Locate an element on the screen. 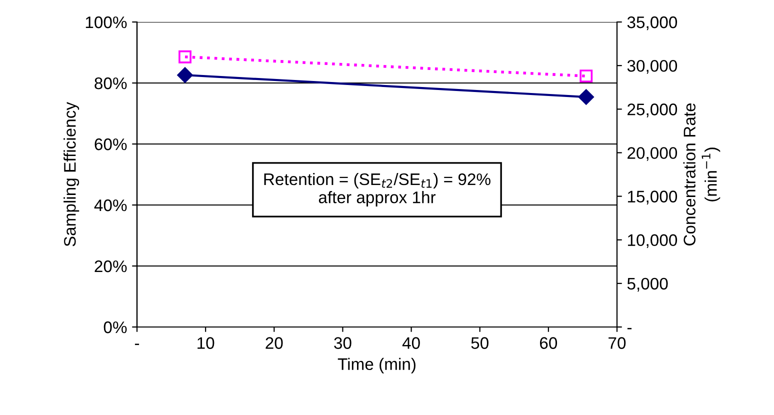  x-tick-label: 30 is located at coordinates (343, 343).